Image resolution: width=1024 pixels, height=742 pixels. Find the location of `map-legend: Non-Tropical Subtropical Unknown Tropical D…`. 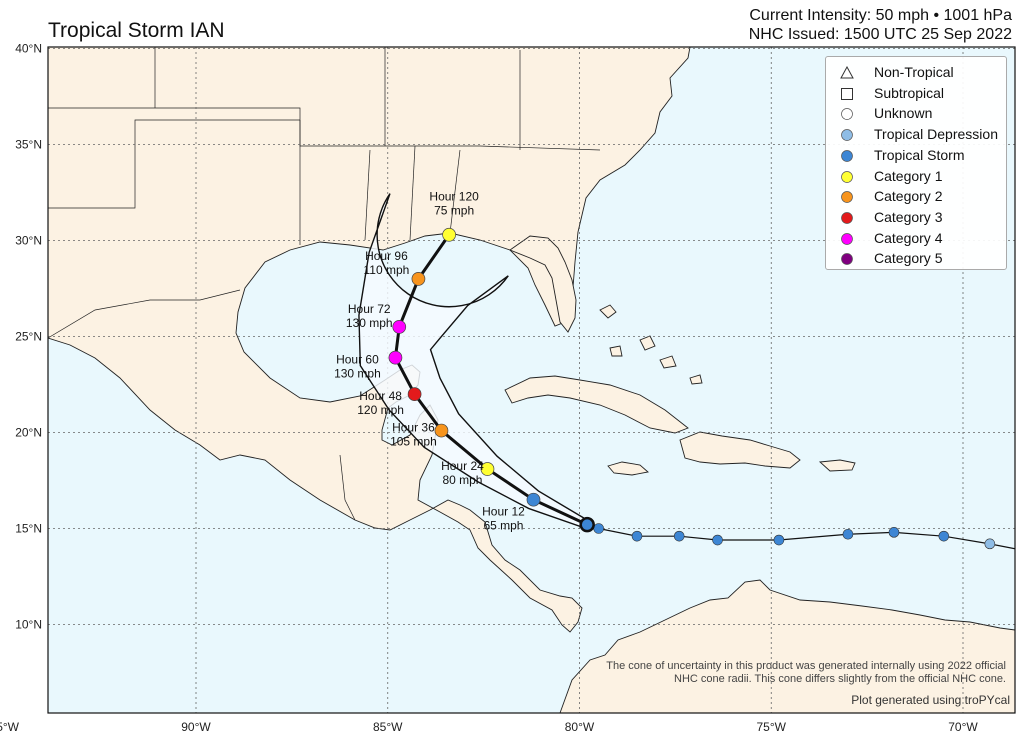

map-legend: Non-Tropical Subtropical Unknown Tropical D… is located at coordinates (916, 163).